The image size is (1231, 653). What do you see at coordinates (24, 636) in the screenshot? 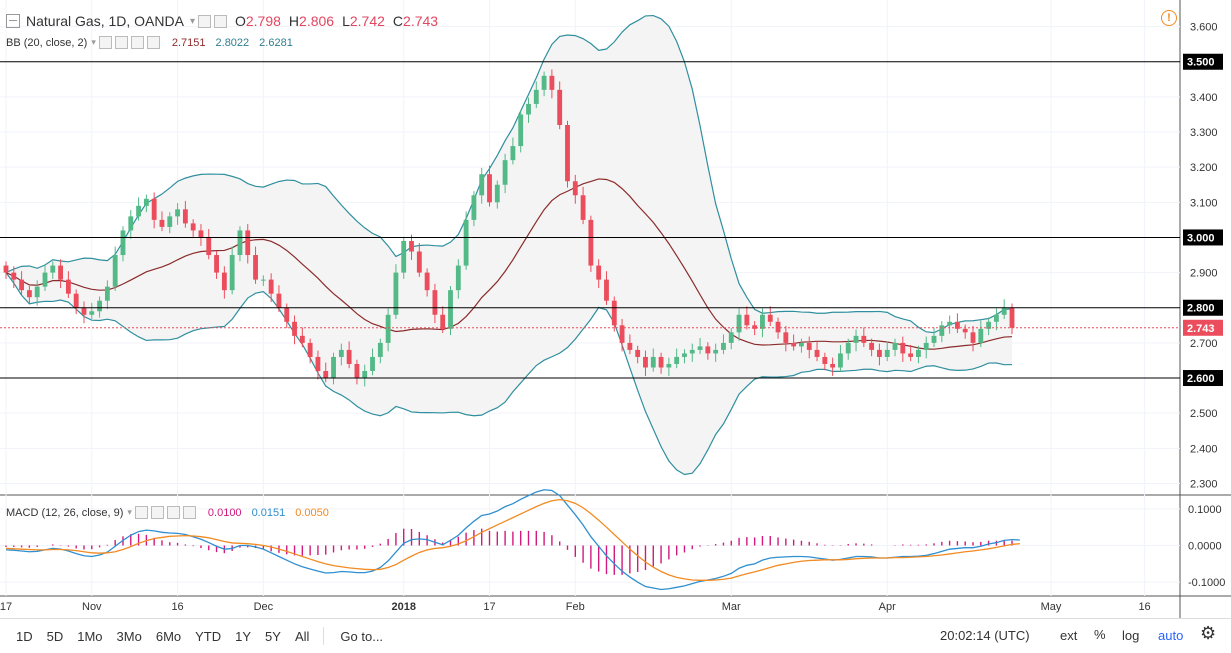
I see `timeframe-1d: 1D` at bounding box center [24, 636].